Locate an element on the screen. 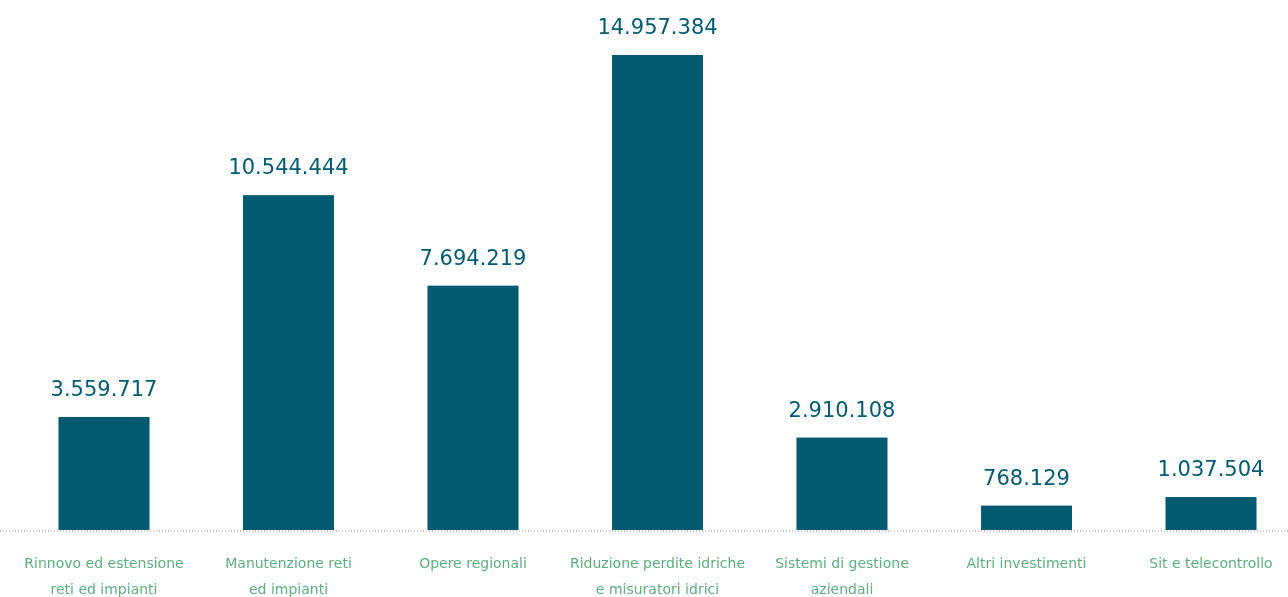 The image size is (1288, 597). data-label: 7.694.219 is located at coordinates (473, 257).